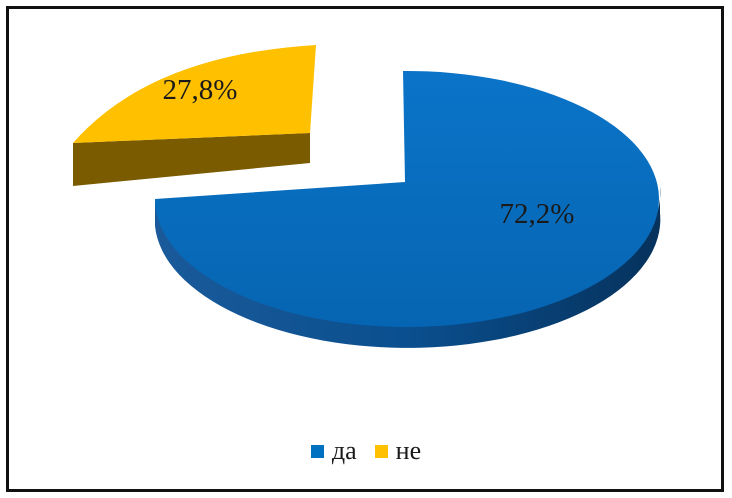 The height and width of the screenshot is (498, 732). Describe the element at coordinates (408, 450) in the screenshot. I see `legend-label-ne: не` at that location.